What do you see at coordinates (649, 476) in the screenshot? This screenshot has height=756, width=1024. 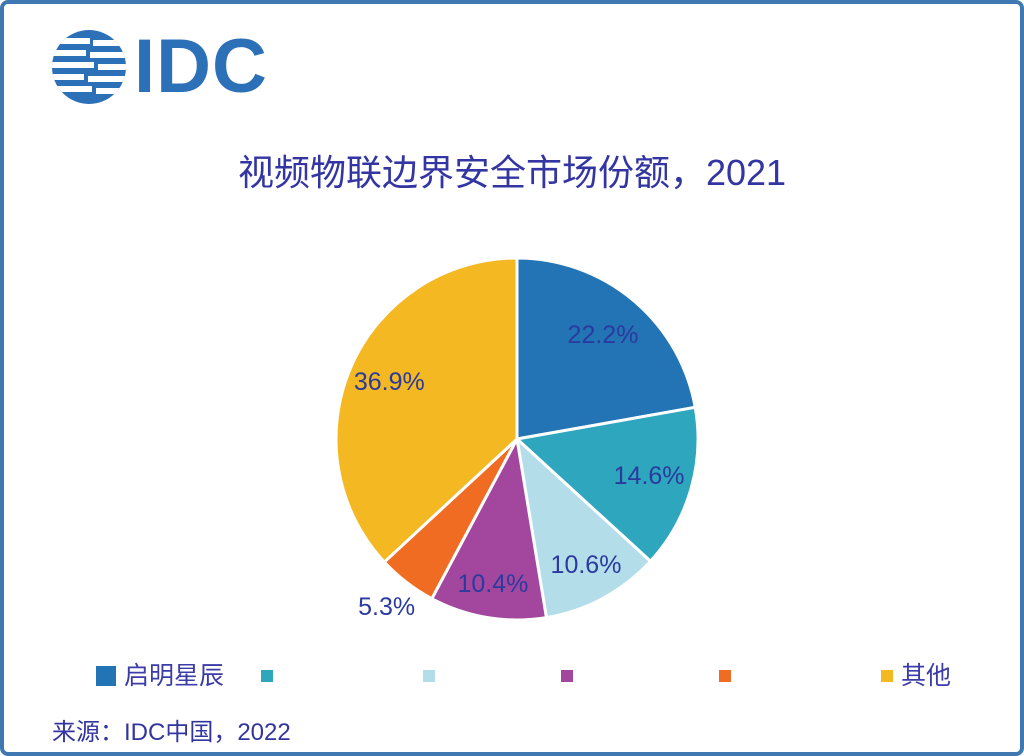 I see `pie-data-label-1: 14.6%` at bounding box center [649, 476].